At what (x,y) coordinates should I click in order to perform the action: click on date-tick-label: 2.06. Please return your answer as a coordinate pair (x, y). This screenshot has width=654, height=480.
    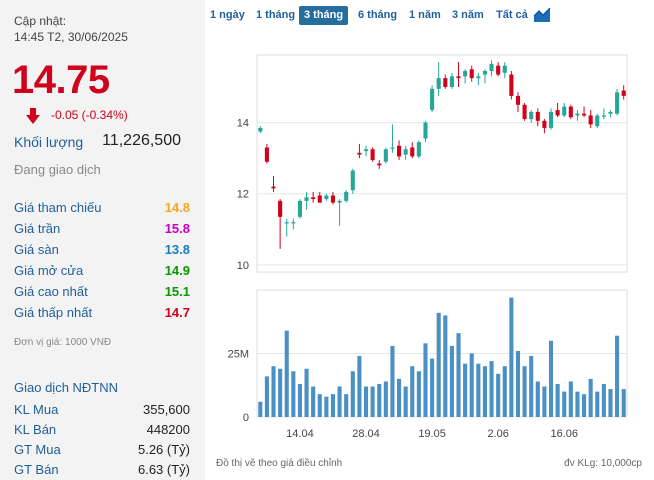
    Looking at the image, I should click on (497, 434).